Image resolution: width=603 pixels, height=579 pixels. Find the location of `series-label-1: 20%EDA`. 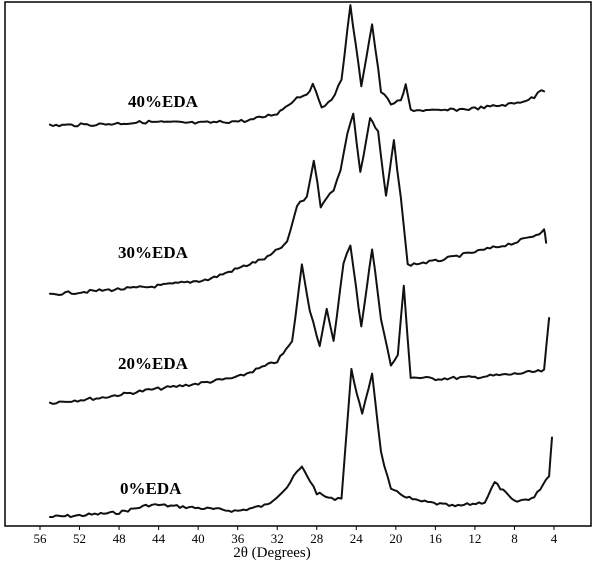

series-label-1: 20%EDA is located at coordinates (153, 363).